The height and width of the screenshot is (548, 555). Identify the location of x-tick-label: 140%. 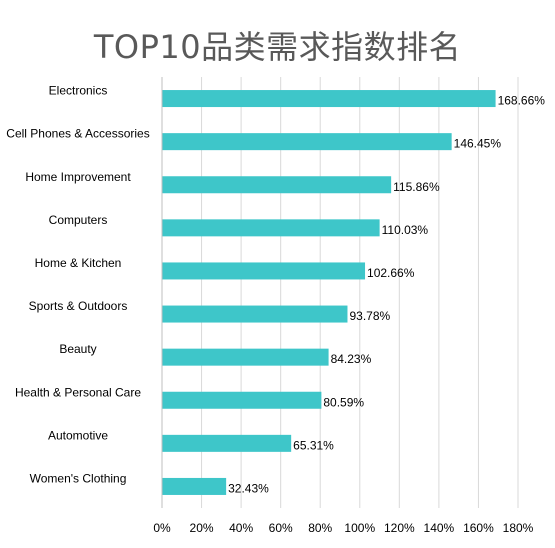
(439, 528).